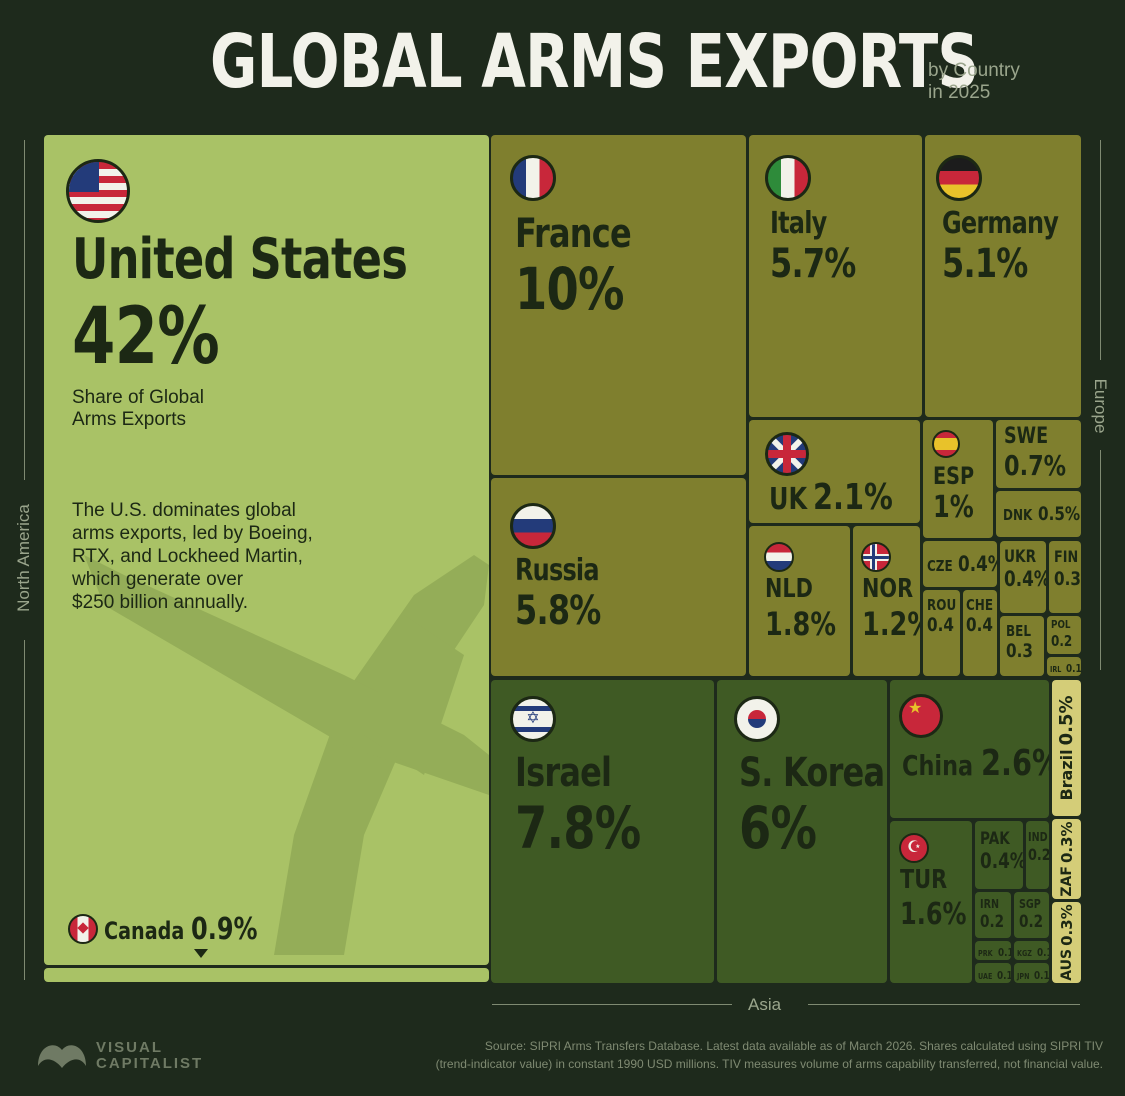 This screenshot has height=1096, width=1125. Describe the element at coordinates (1066, 748) in the screenshot. I see `tile-brazil: Brazil 0.5%` at that location.